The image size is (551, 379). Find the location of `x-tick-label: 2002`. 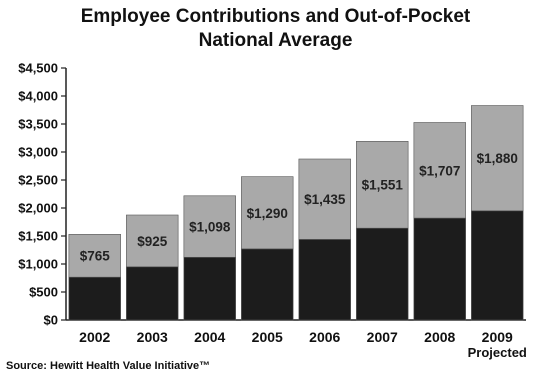

x-tick-label: 2002 is located at coordinates (94, 337).